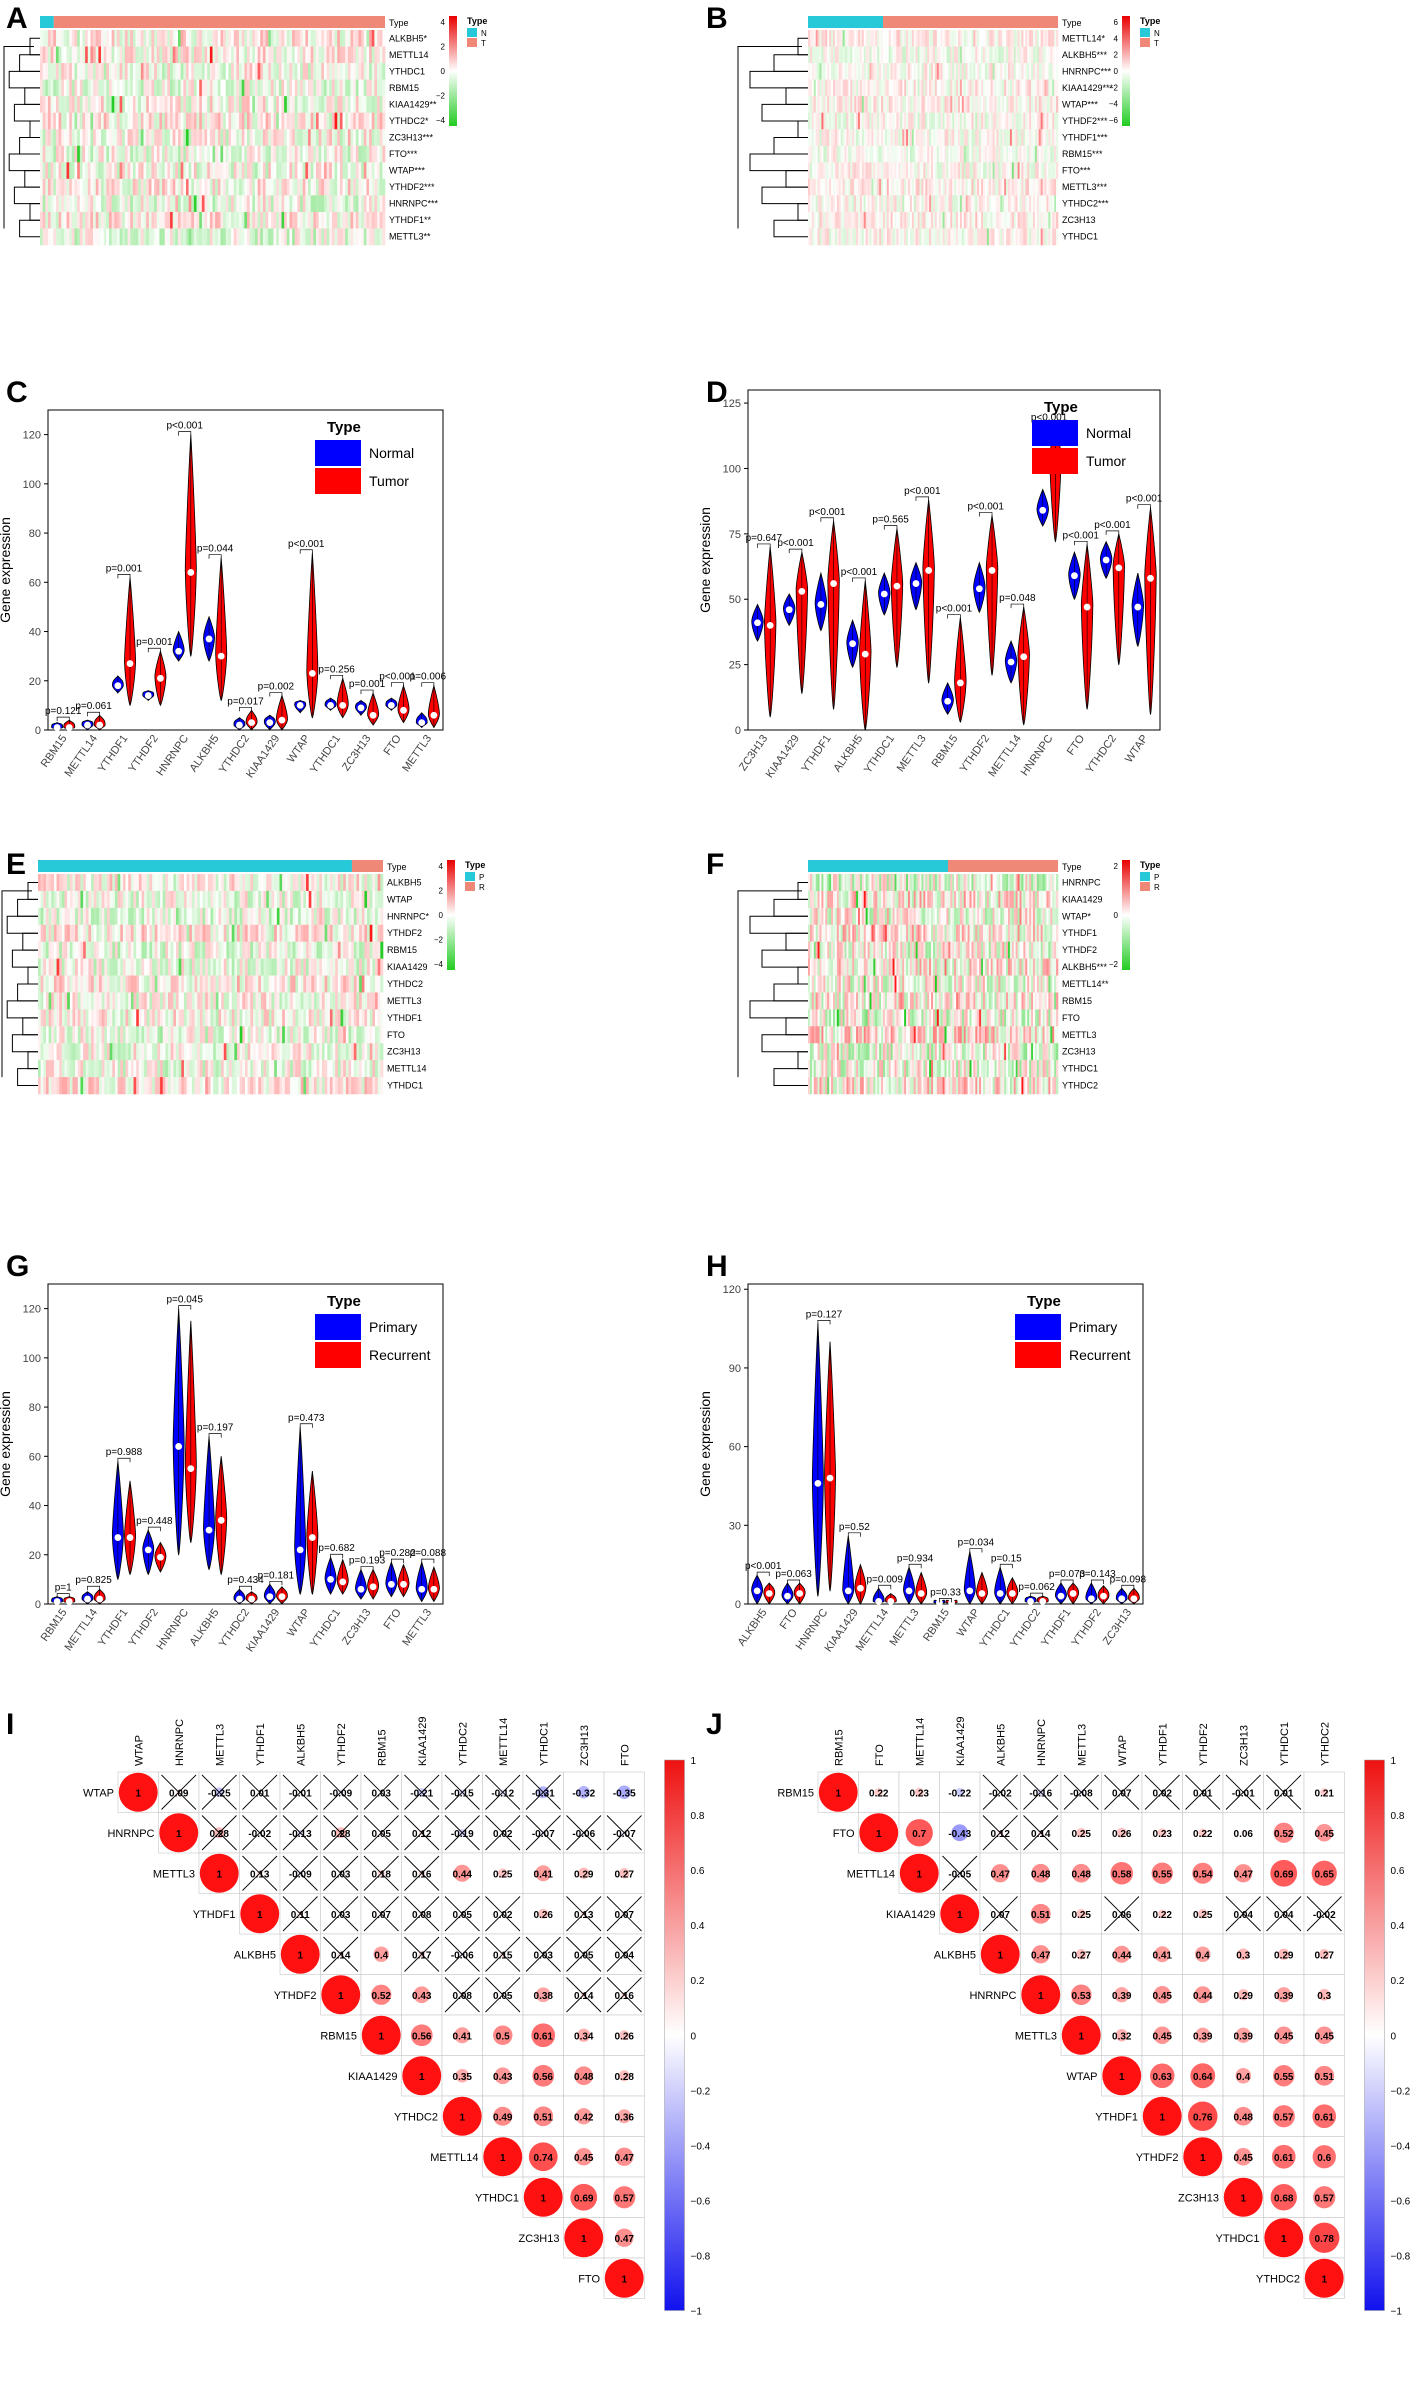  Describe the element at coordinates (382, 1915) in the screenshot. I see `cor-value: 0.07` at that location.